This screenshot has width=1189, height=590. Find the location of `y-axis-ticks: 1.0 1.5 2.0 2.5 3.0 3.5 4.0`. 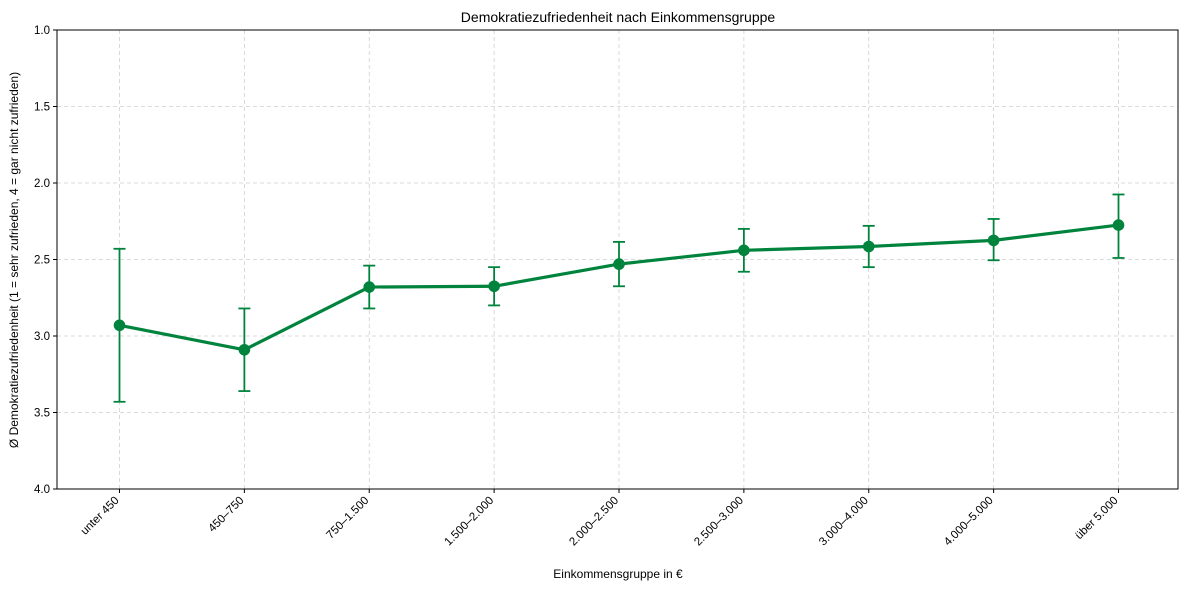

y-axis-ticks: 1.0 1.5 2.0 2.5 3.0 3.5 4.0 is located at coordinates (45, 260).